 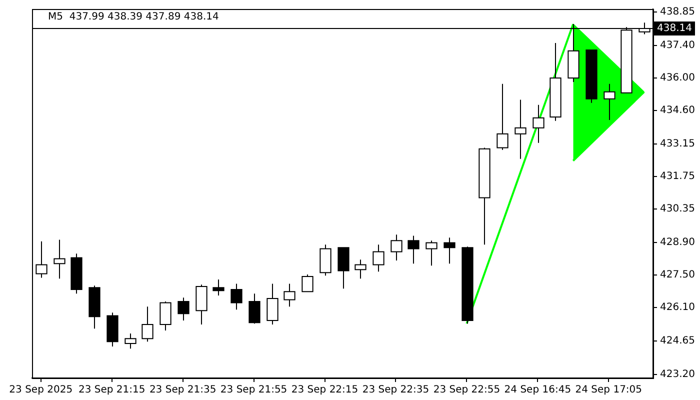 What do you see at coordinates (678, 242) in the screenshot?
I see `y-tick-label: 428.90` at bounding box center [678, 242].